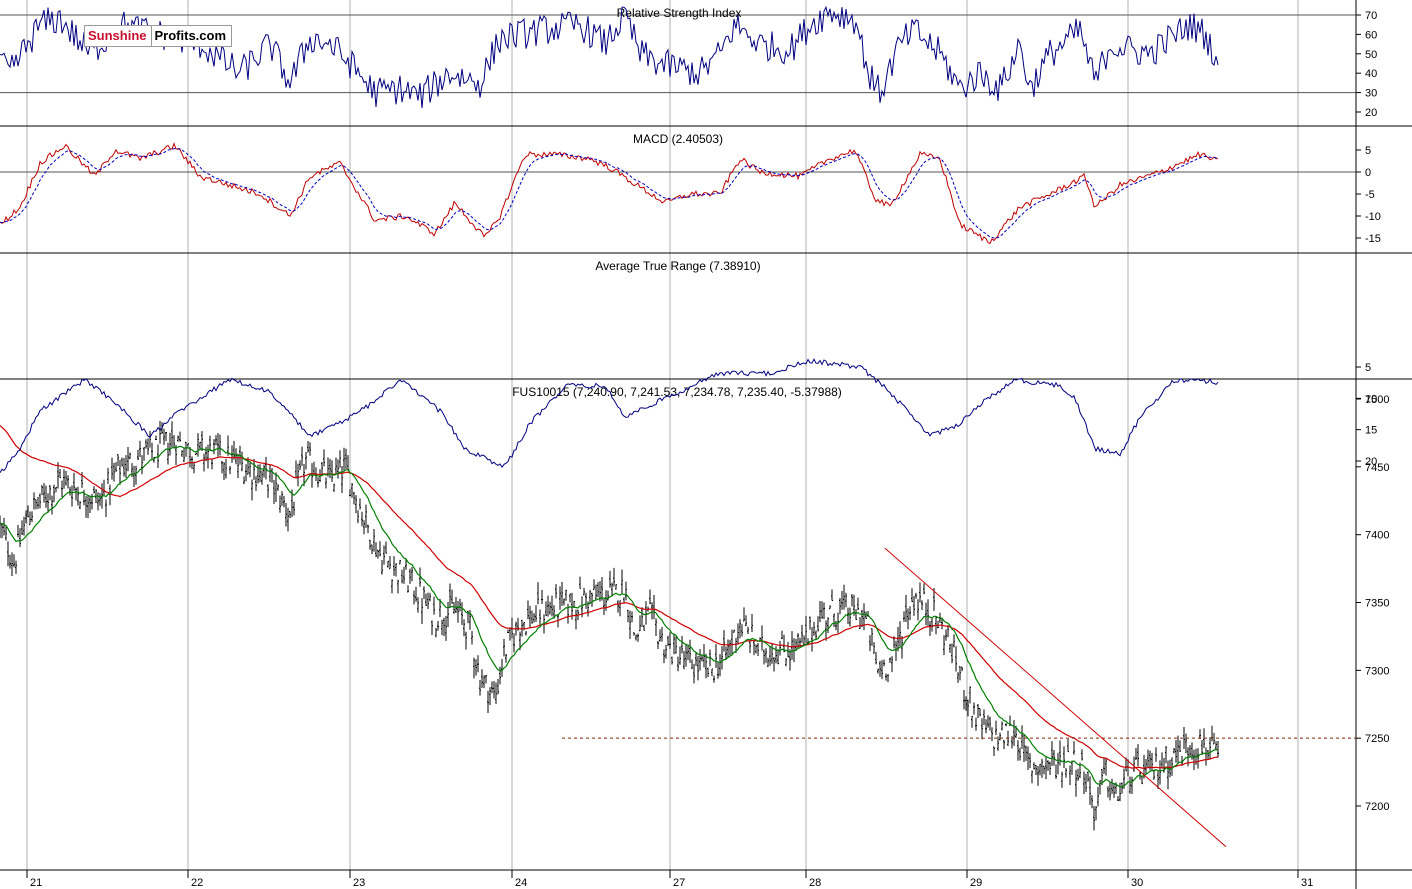 The height and width of the screenshot is (889, 1412). I want to click on macd-tick-label: -15, so click(1373, 239).